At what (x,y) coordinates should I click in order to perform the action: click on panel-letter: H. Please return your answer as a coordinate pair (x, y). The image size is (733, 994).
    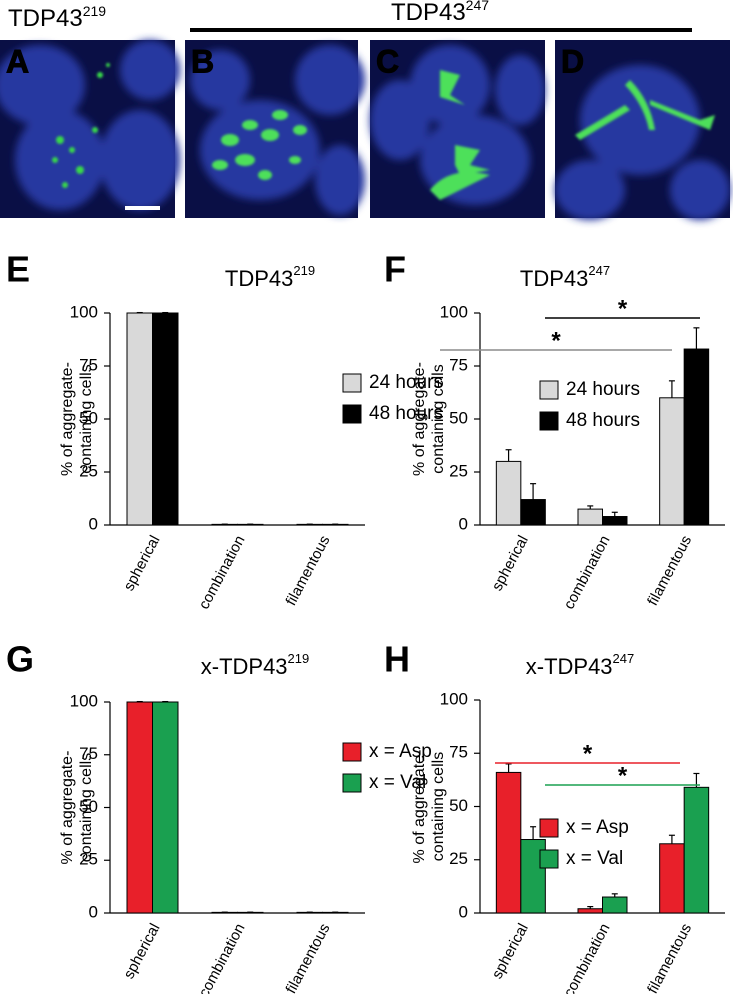
    Looking at the image, I should click on (397, 659).